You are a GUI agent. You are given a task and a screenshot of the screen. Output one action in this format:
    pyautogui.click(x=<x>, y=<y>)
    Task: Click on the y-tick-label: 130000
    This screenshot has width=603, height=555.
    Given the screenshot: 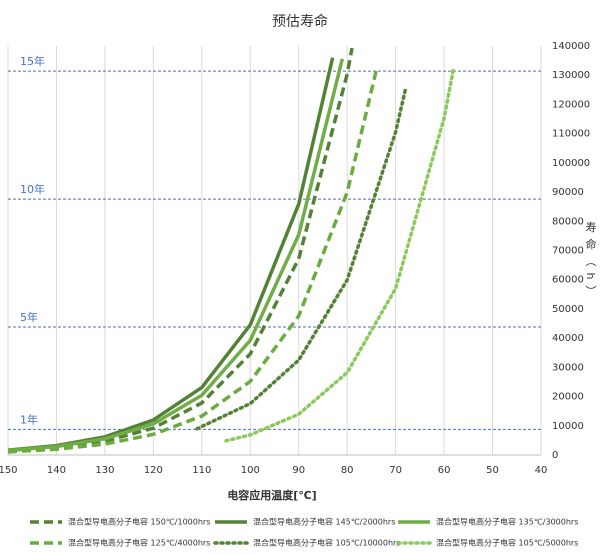 What is the action you would take?
    pyautogui.click(x=571, y=75)
    